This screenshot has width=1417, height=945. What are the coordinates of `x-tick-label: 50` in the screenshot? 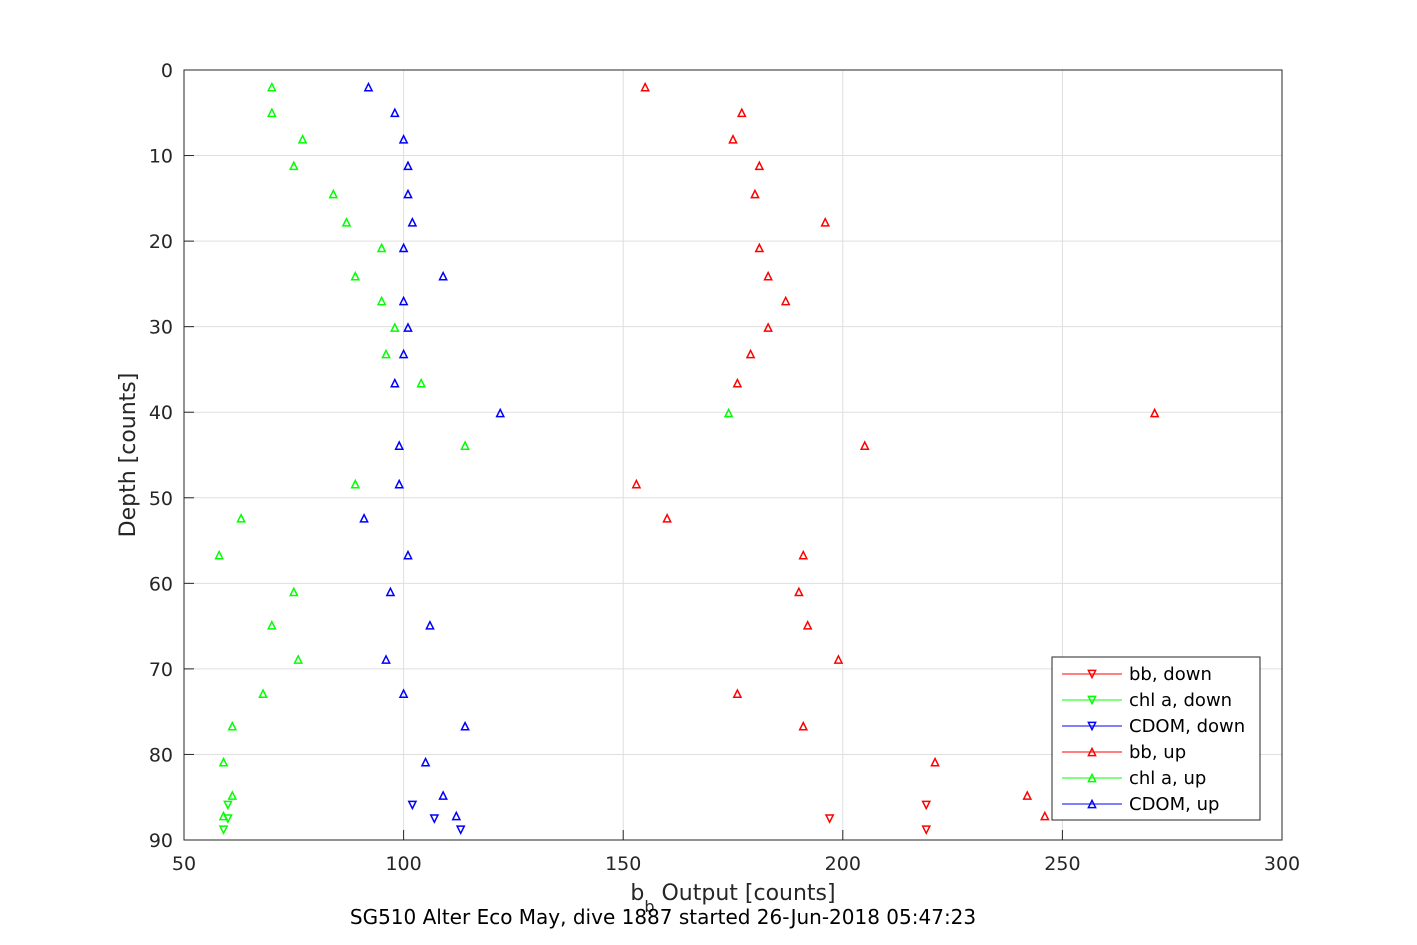 It's located at (184, 864).